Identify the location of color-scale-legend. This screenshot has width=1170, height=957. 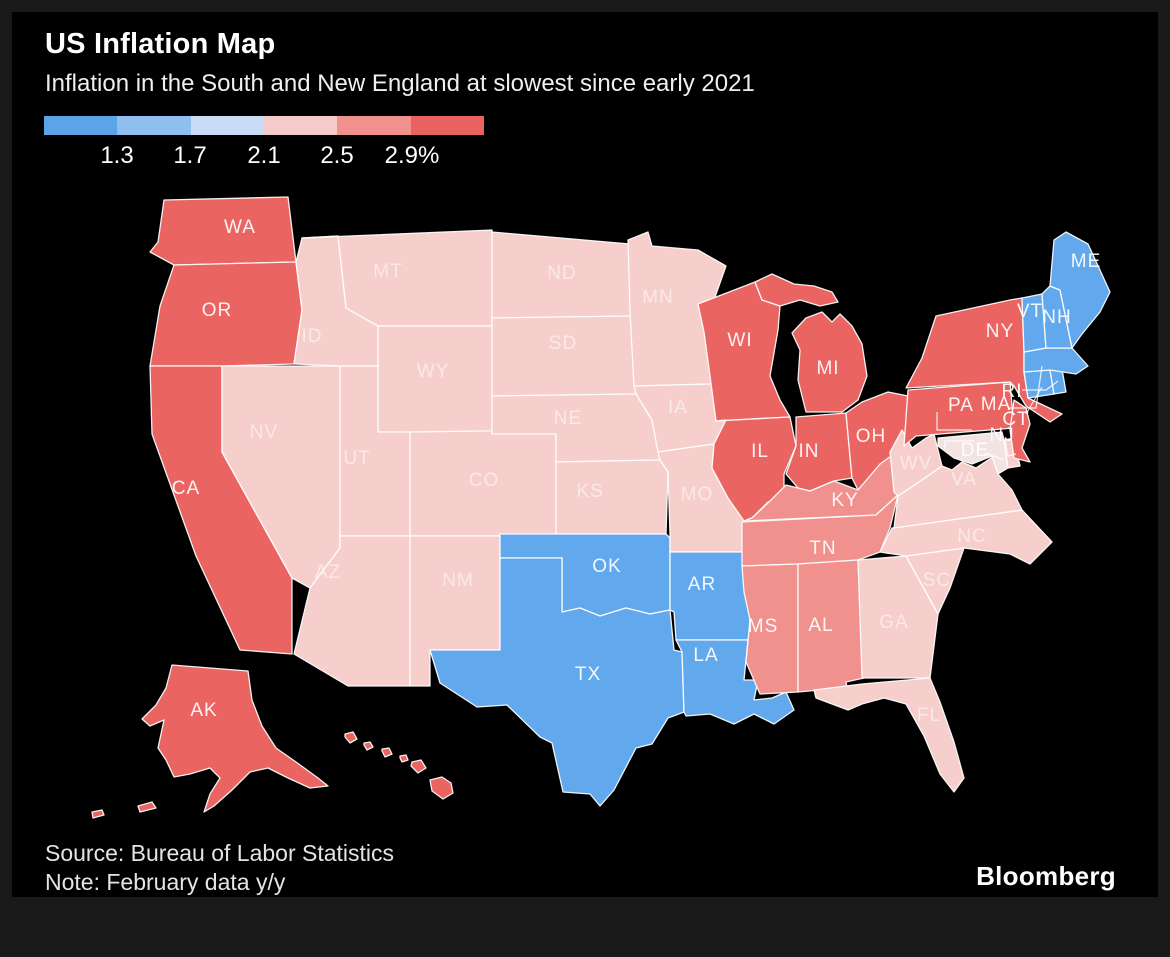
(264, 125).